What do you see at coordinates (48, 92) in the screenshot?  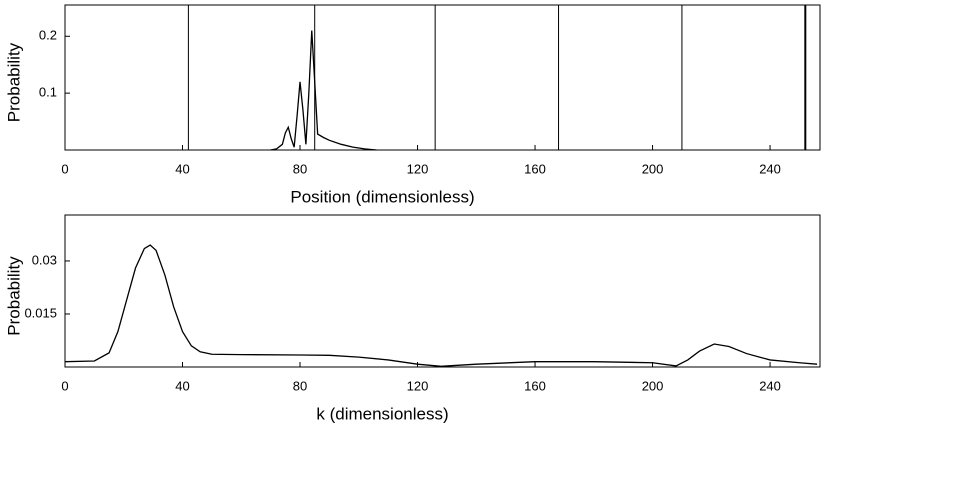 I see `y-tick-label: 0.1` at bounding box center [48, 92].